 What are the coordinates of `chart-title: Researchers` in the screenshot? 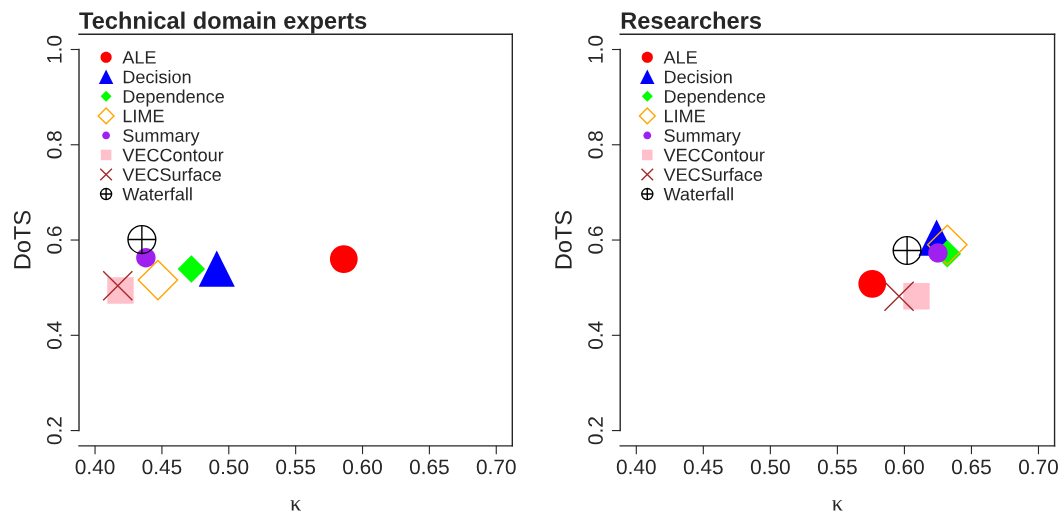 It's located at (691, 20).